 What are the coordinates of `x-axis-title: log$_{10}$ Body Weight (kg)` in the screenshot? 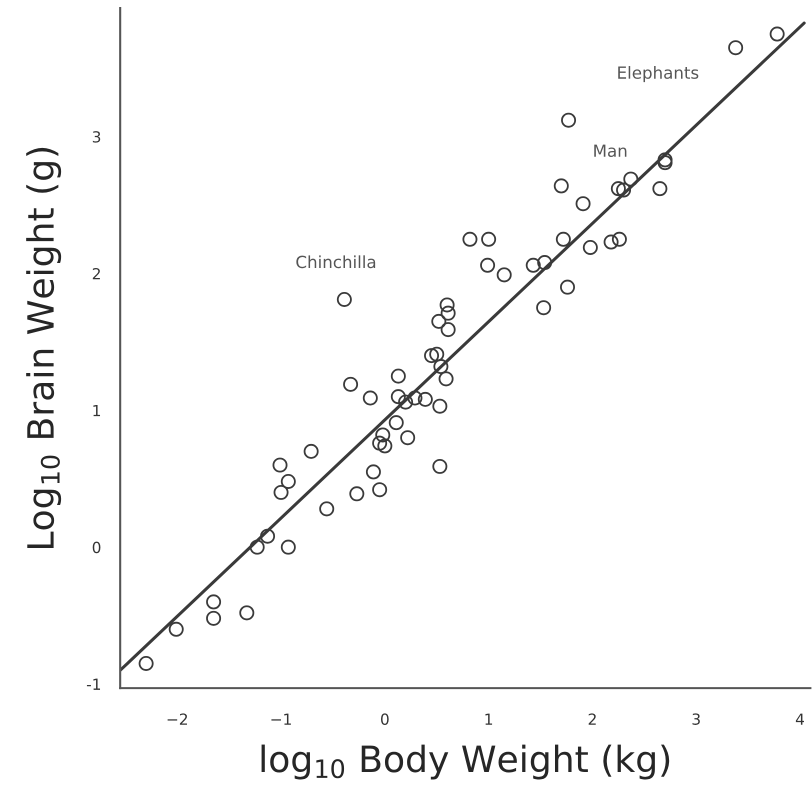 It's located at (466, 762).